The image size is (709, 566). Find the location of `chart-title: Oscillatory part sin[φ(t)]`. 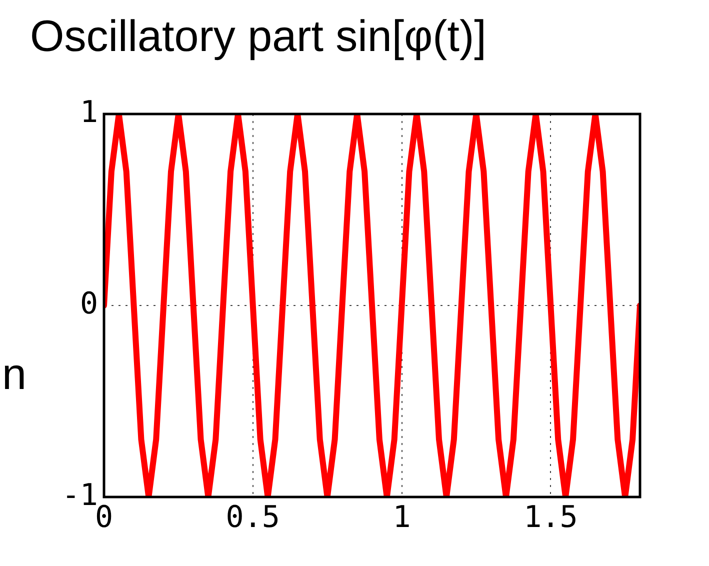

chart-title: Oscillatory part sin[φ(t)] is located at coordinates (258, 37).